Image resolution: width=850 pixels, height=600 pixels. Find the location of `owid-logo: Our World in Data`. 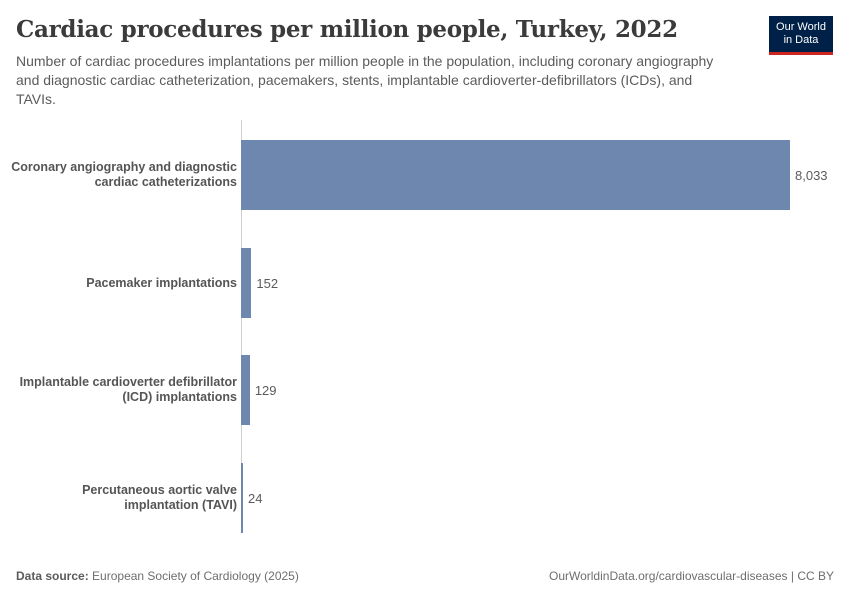

owid-logo: Our World in Data is located at coordinates (801, 35).